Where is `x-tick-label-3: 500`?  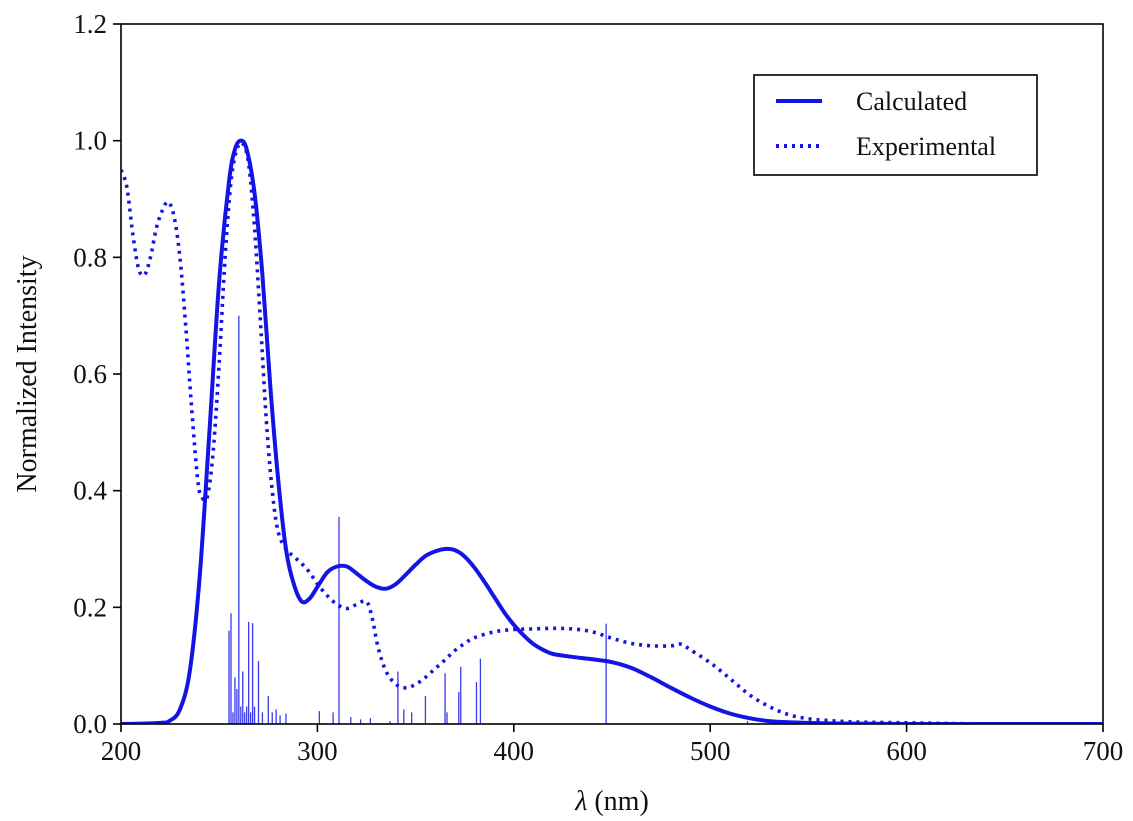 x-tick-label-3: 500 is located at coordinates (710, 751).